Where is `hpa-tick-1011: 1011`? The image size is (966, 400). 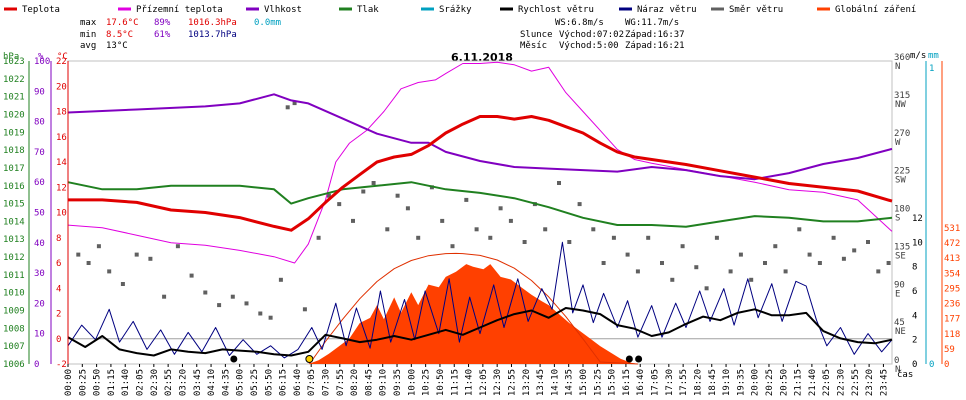
hpa-tick-1011: 1011 is located at coordinates (14, 276).